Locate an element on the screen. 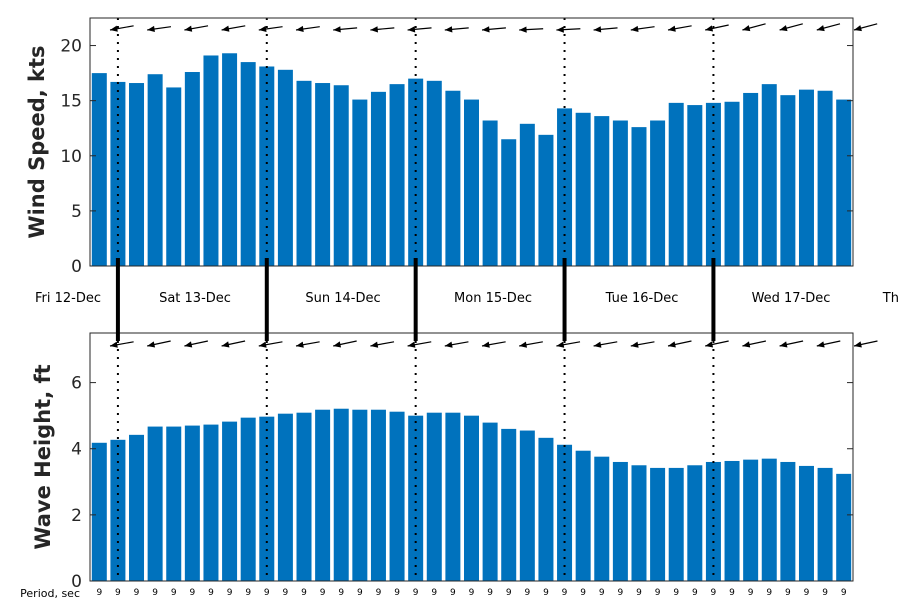 The width and height of the screenshot is (900, 600). day-label: Thu is located at coordinates (891, 298).